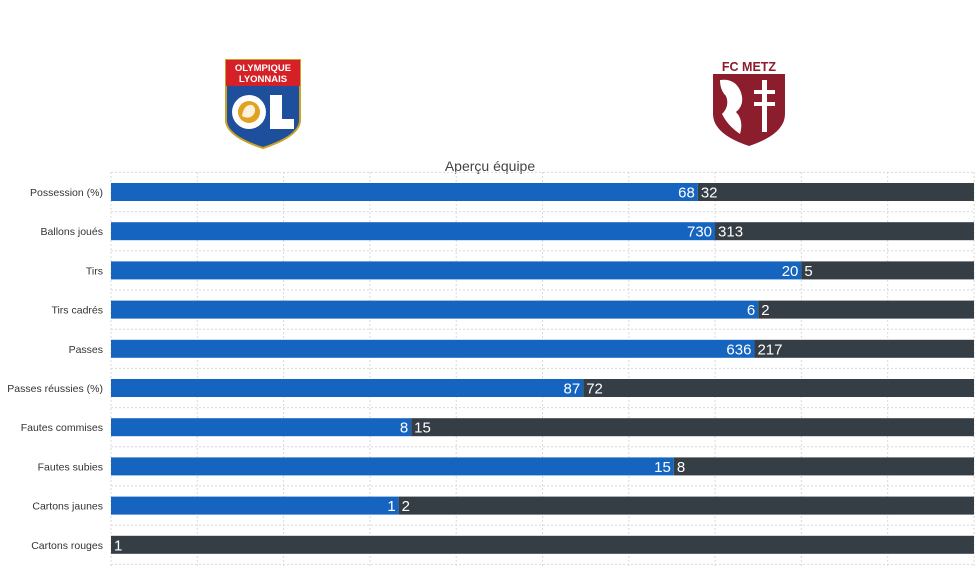  I want to click on away-value-label: 217, so click(769, 349).